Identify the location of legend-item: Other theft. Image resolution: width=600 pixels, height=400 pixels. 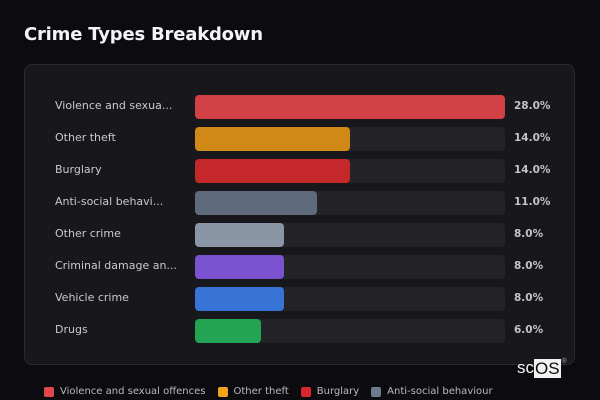
(253, 391).